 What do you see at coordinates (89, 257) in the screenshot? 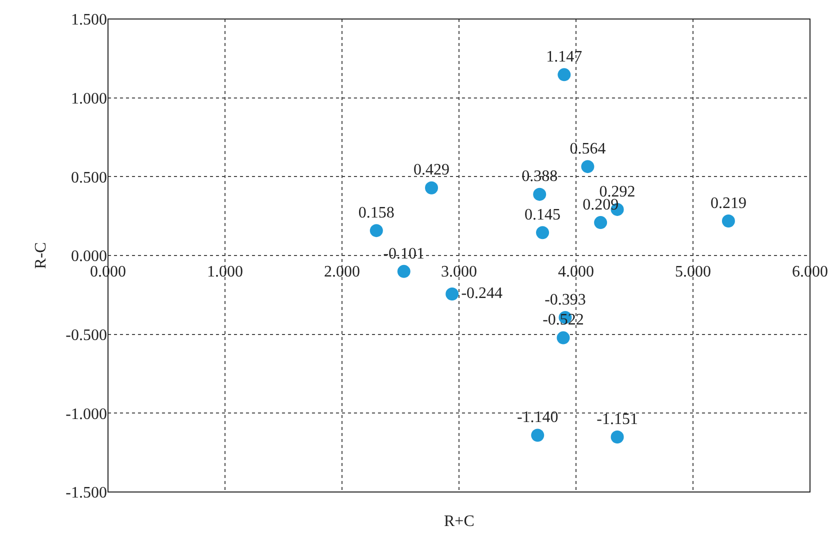
I see `y-tick-label: 0.000` at bounding box center [89, 257].